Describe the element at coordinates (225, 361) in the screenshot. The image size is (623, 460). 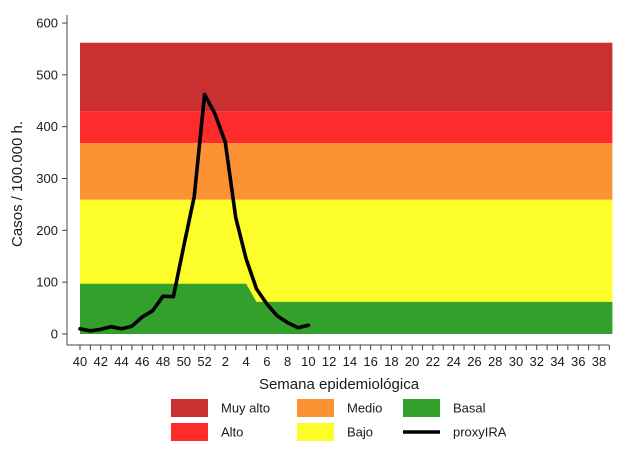
I see `x-tick-label: 2` at that location.